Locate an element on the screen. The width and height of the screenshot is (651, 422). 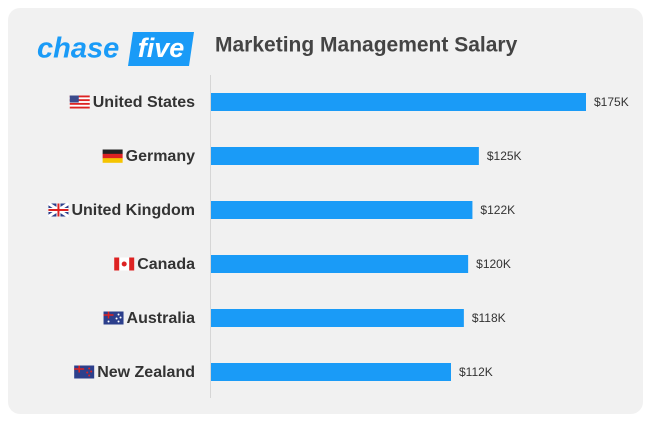
brand-part1: chase is located at coordinates (78, 49).